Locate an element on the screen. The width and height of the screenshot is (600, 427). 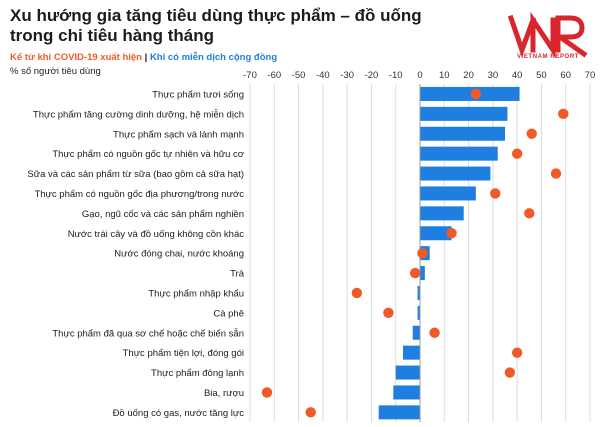
category-label: Nước đóng chai, nước khoáng is located at coordinates (179, 254).